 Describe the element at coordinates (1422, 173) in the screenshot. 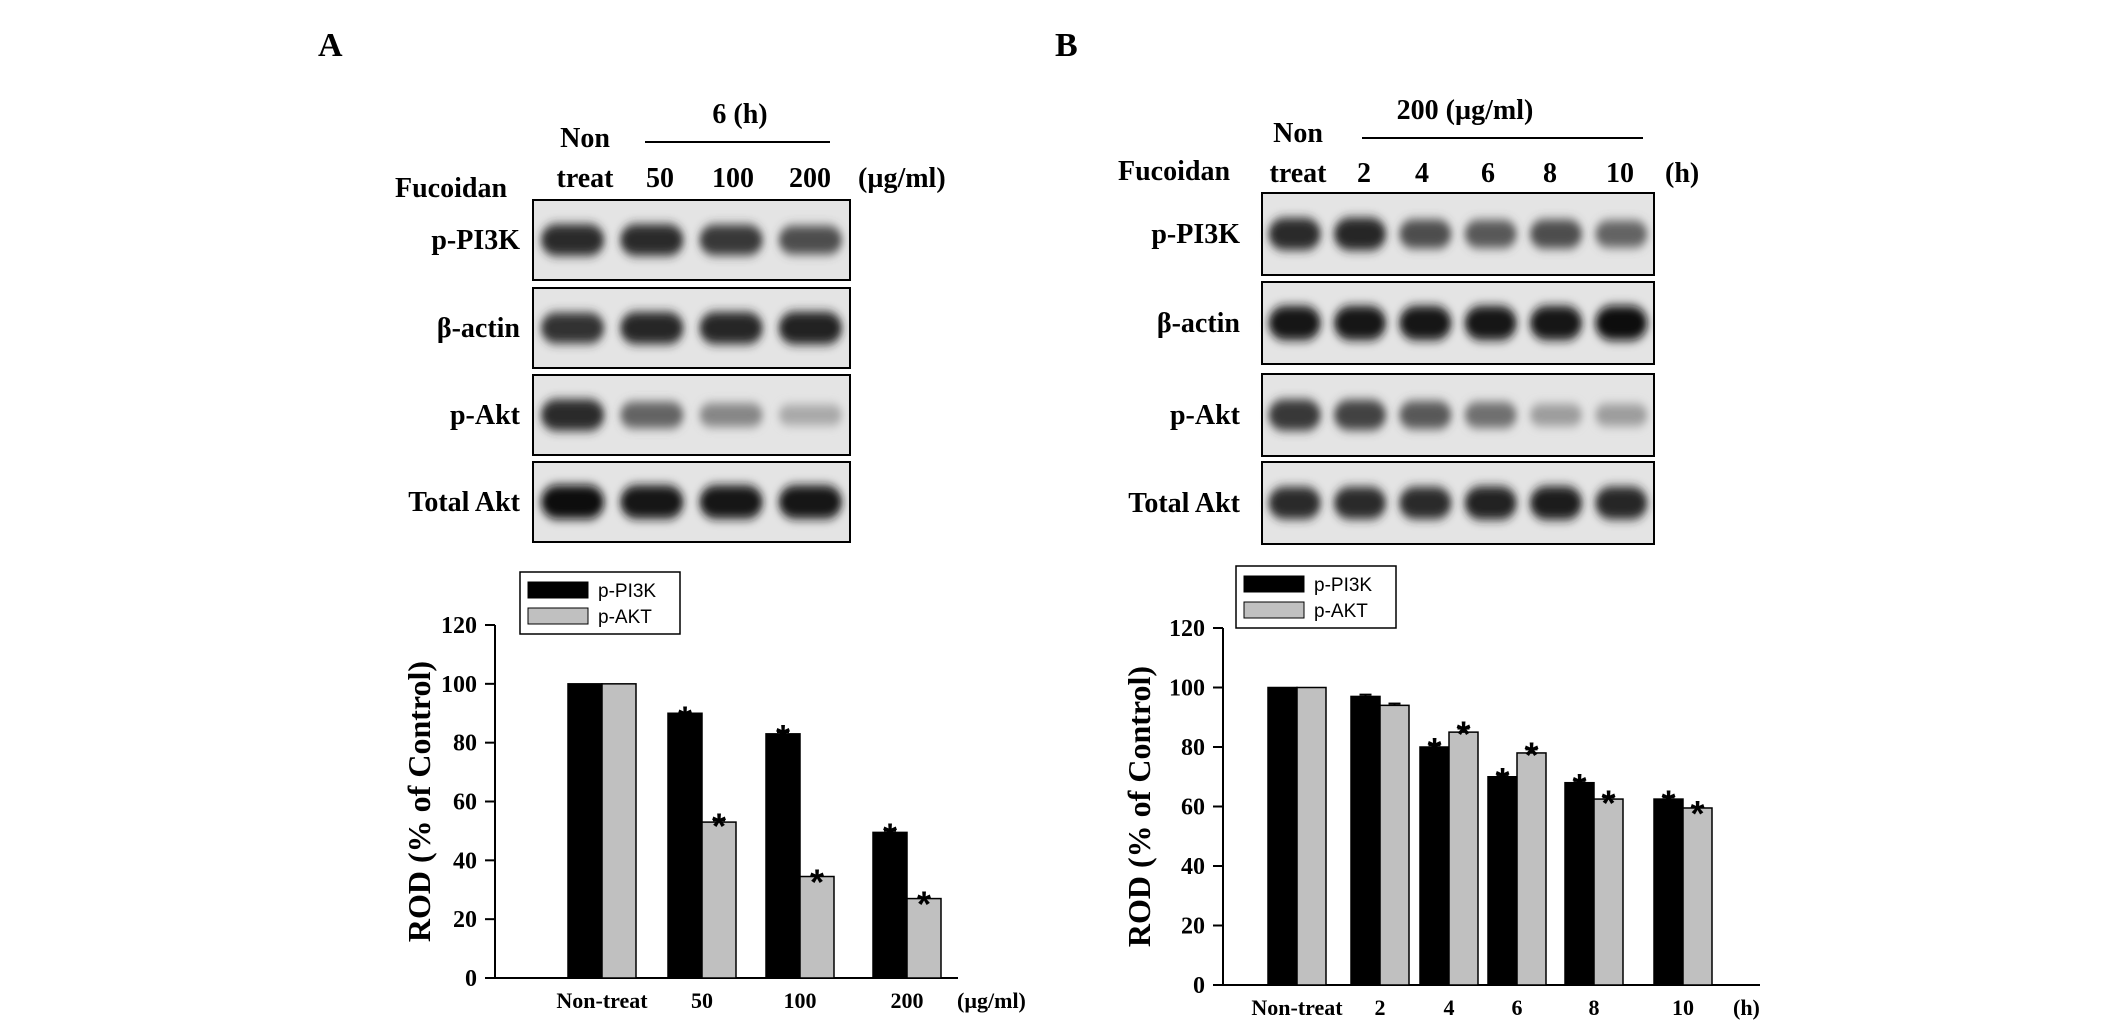

I see `lane-label: 4` at that location.